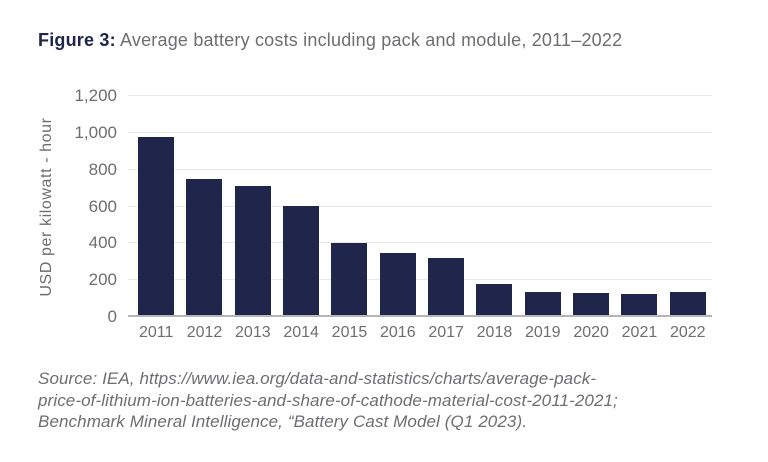 The image size is (768, 462). What do you see at coordinates (102, 280) in the screenshot?
I see `y-tick-label: 200` at bounding box center [102, 280].